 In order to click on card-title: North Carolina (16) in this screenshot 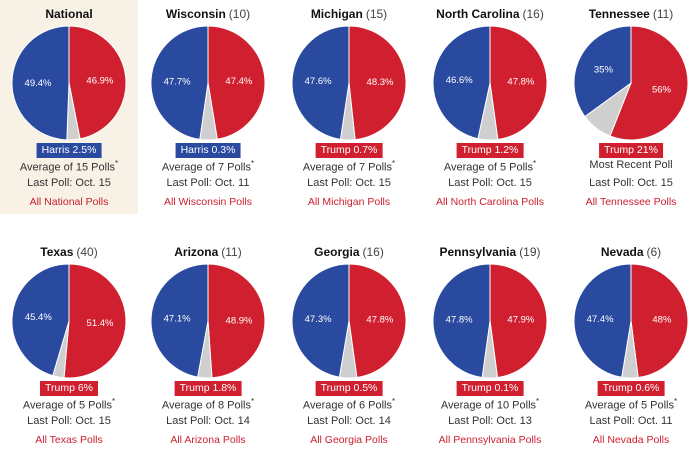, I will do `click(490, 14)`.